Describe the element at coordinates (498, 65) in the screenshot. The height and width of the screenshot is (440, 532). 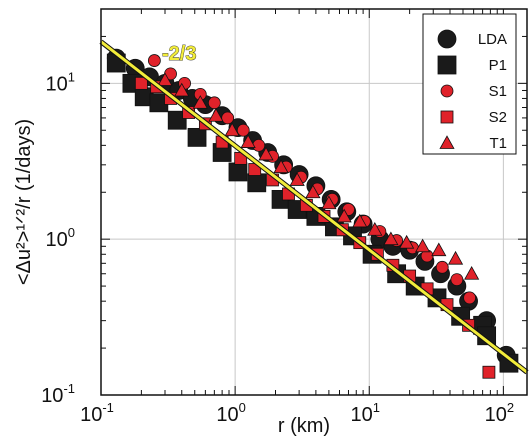
I see `legend-label-p1: P1` at that location.